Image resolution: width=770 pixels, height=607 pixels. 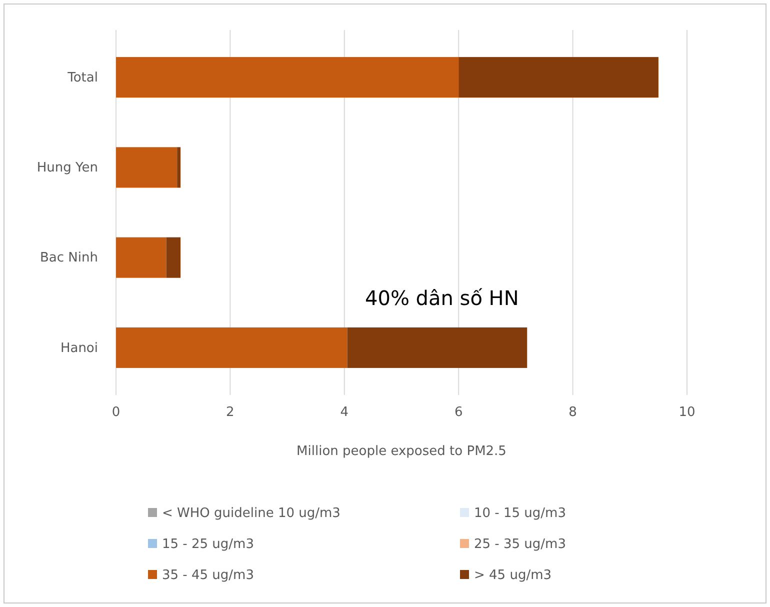 What do you see at coordinates (251, 513) in the screenshot?
I see `legend-label: < WHO guideline 10 ug/m3` at bounding box center [251, 513].